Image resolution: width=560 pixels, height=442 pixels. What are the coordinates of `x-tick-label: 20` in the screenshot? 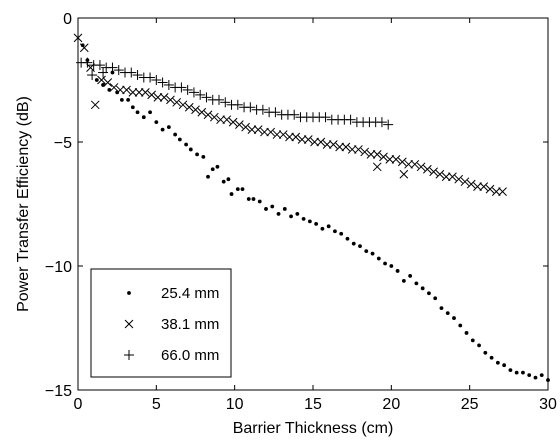 It's located at (391, 404).